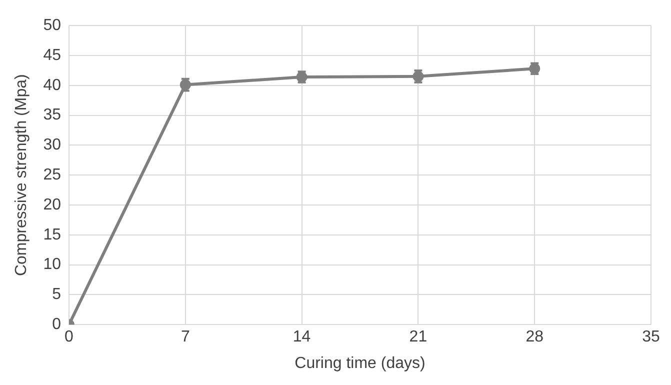  I want to click on x-tick-label: 28, so click(535, 337).